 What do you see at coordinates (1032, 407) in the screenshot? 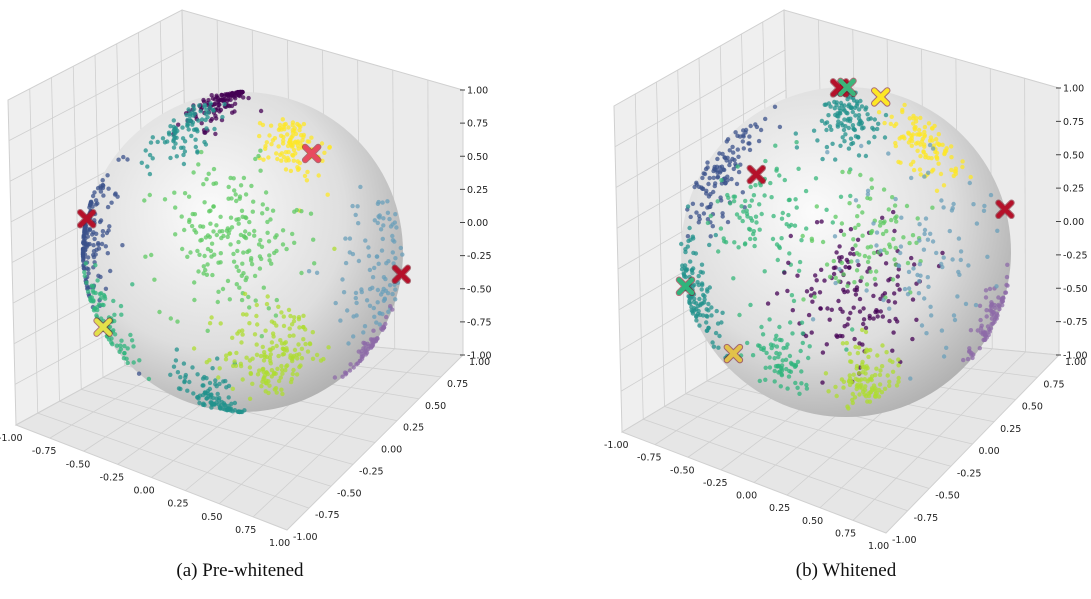
I see `y-tick-label: 0.50` at bounding box center [1032, 407].